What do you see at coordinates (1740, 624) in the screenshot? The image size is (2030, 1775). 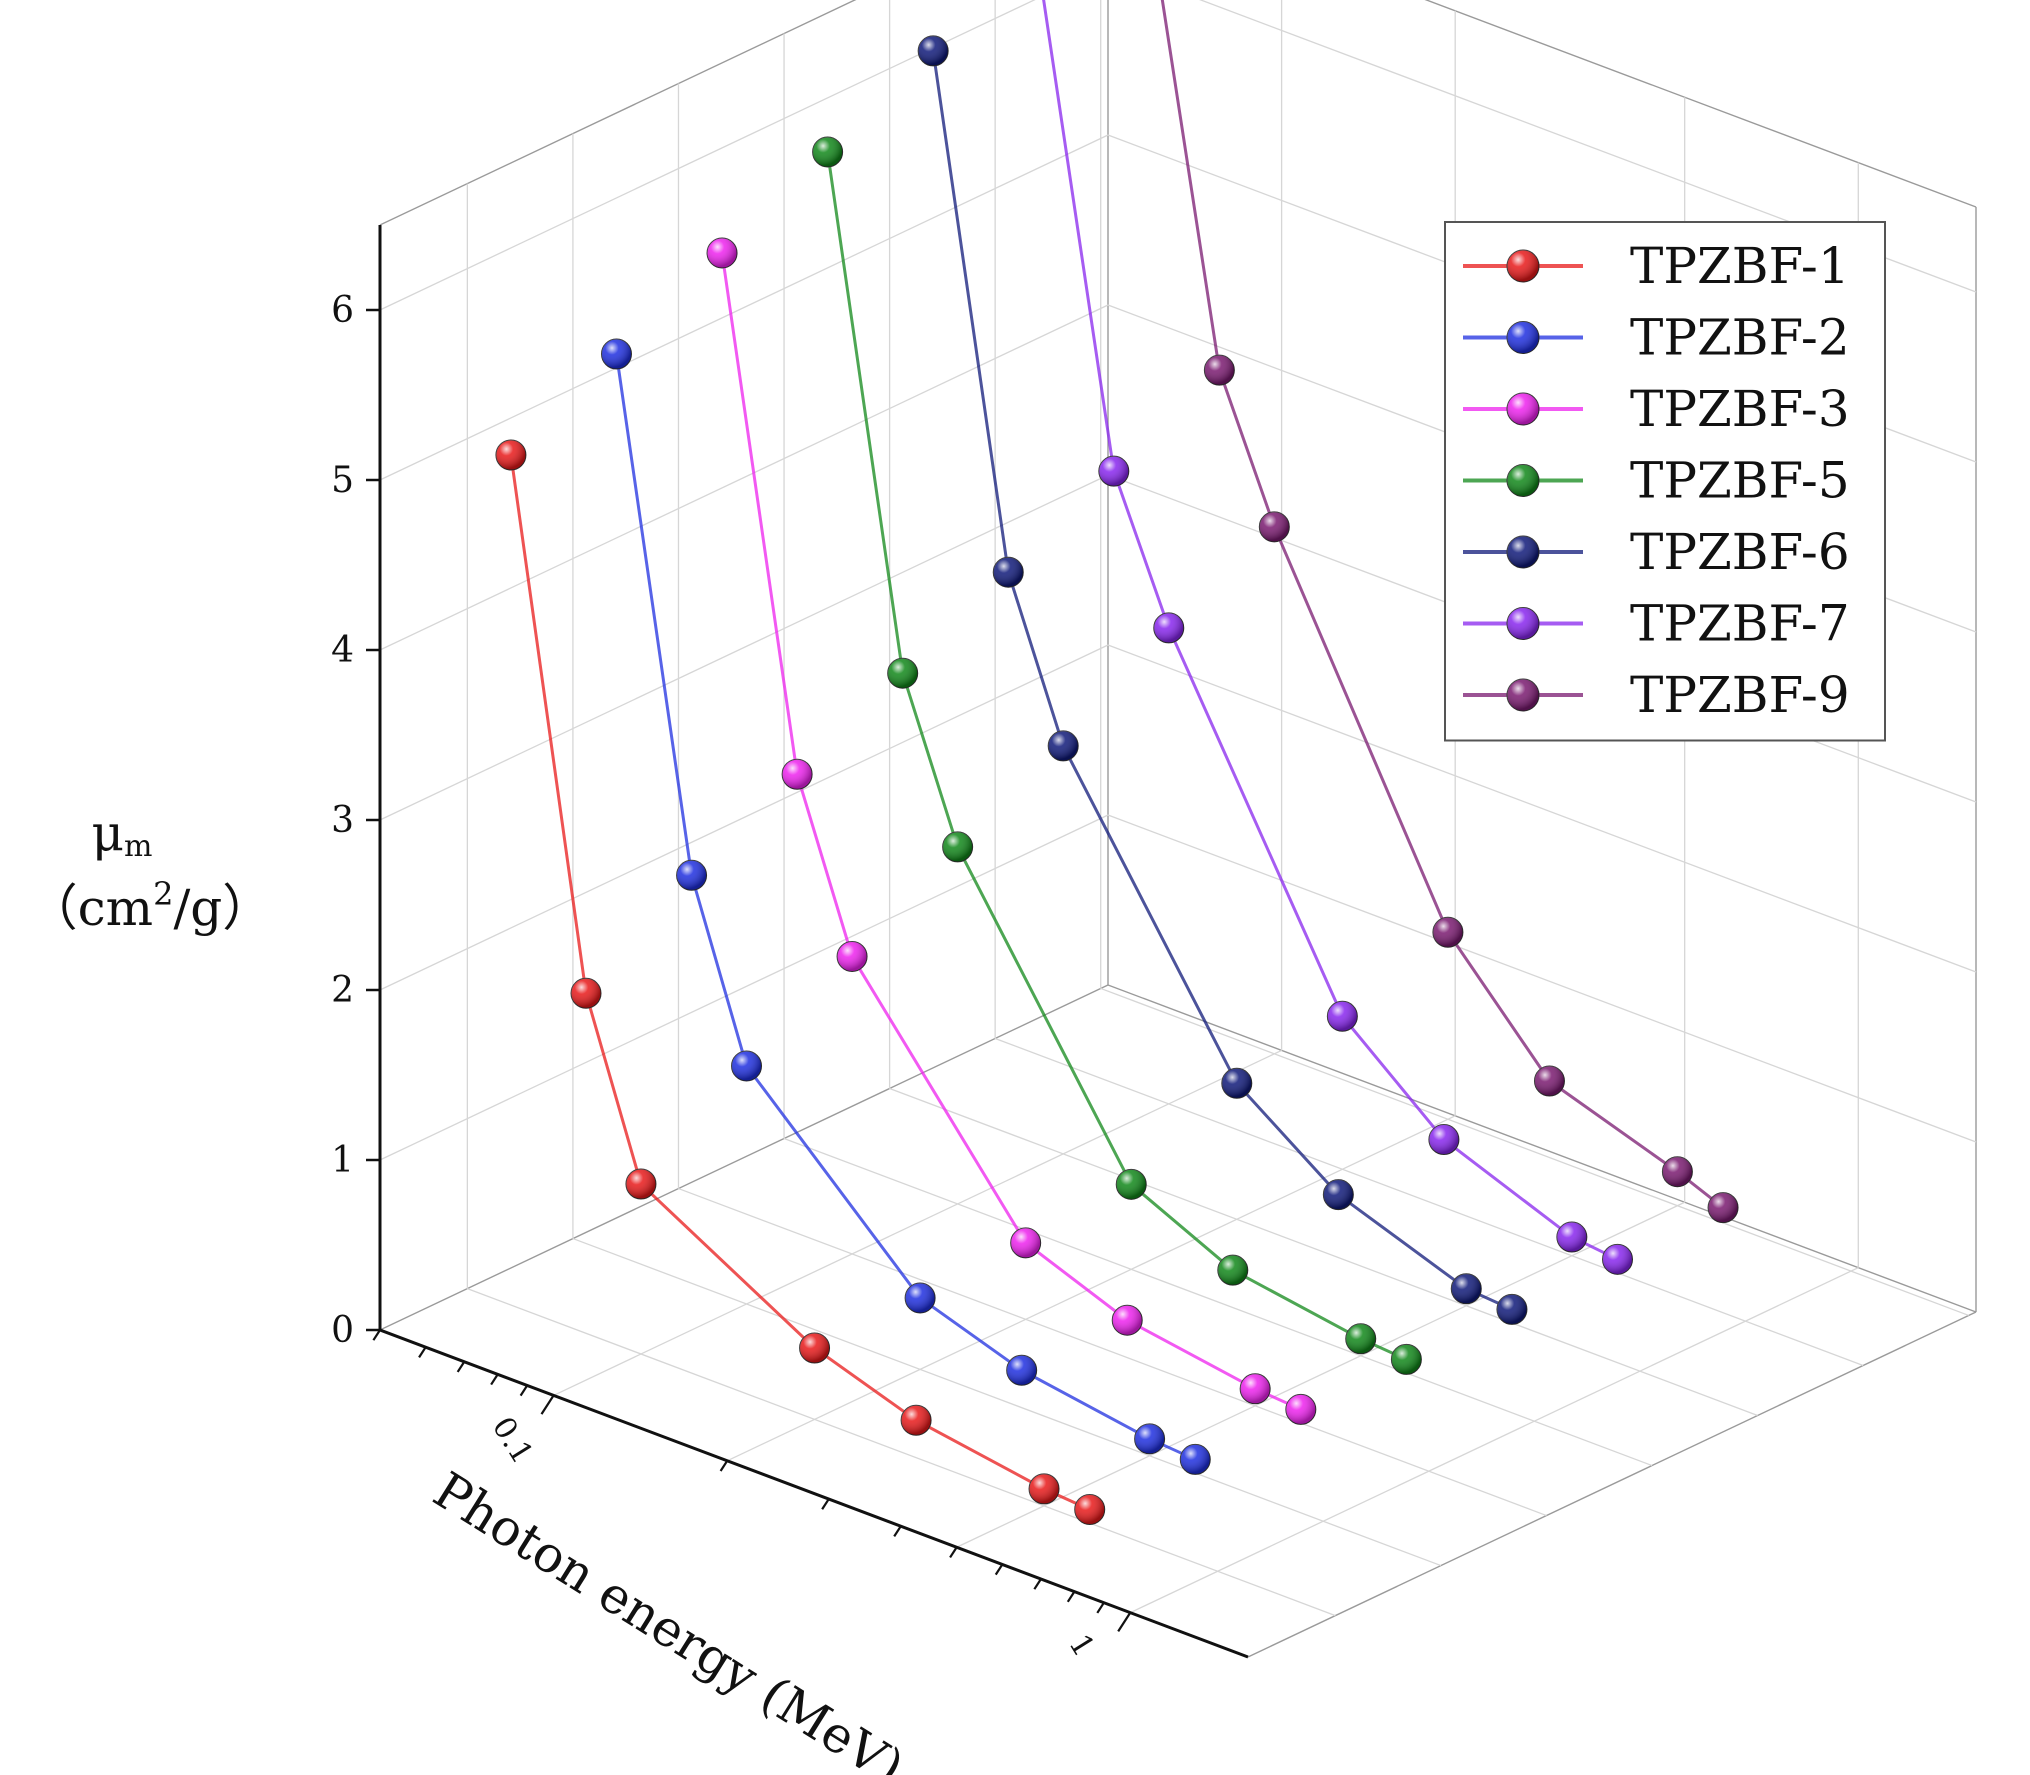 I see `legend-label: TPZBF-7` at bounding box center [1740, 624].